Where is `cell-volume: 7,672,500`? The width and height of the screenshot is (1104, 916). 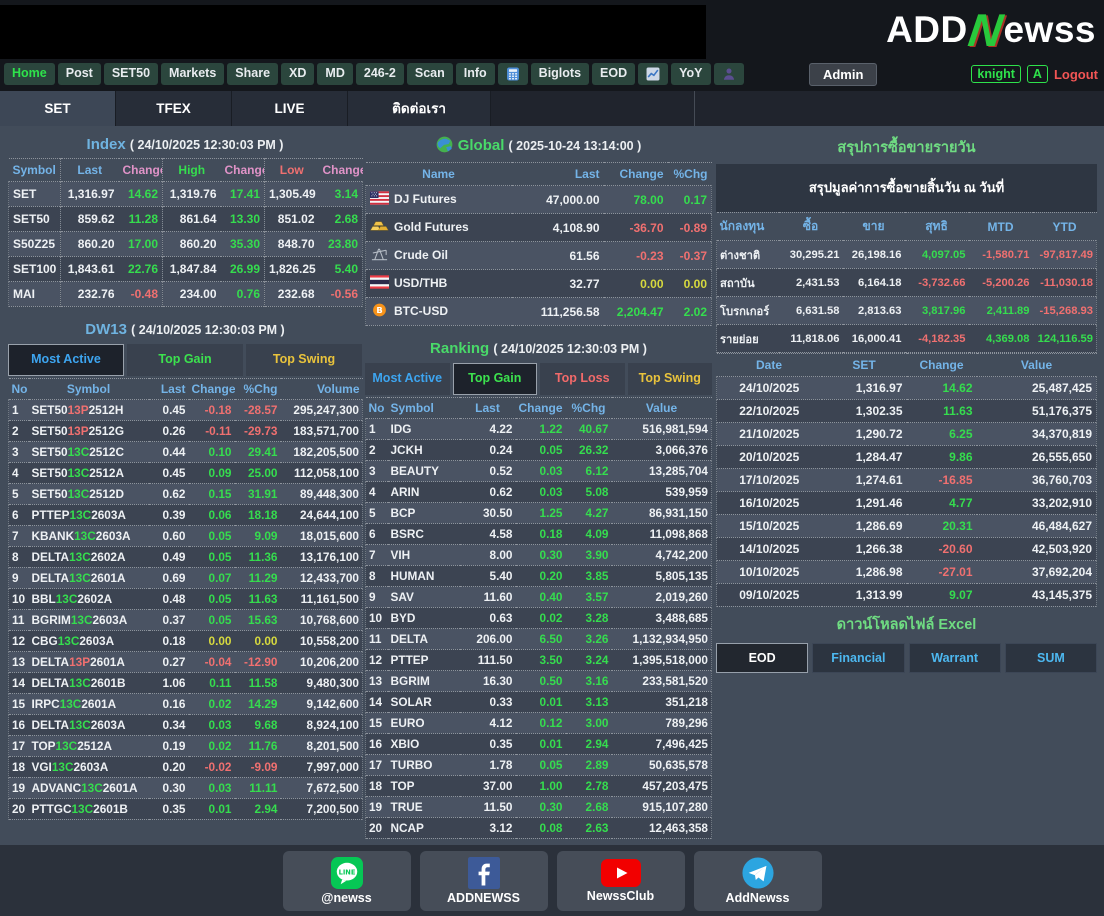
cell-volume: 7,672,500 is located at coordinates (321, 788).